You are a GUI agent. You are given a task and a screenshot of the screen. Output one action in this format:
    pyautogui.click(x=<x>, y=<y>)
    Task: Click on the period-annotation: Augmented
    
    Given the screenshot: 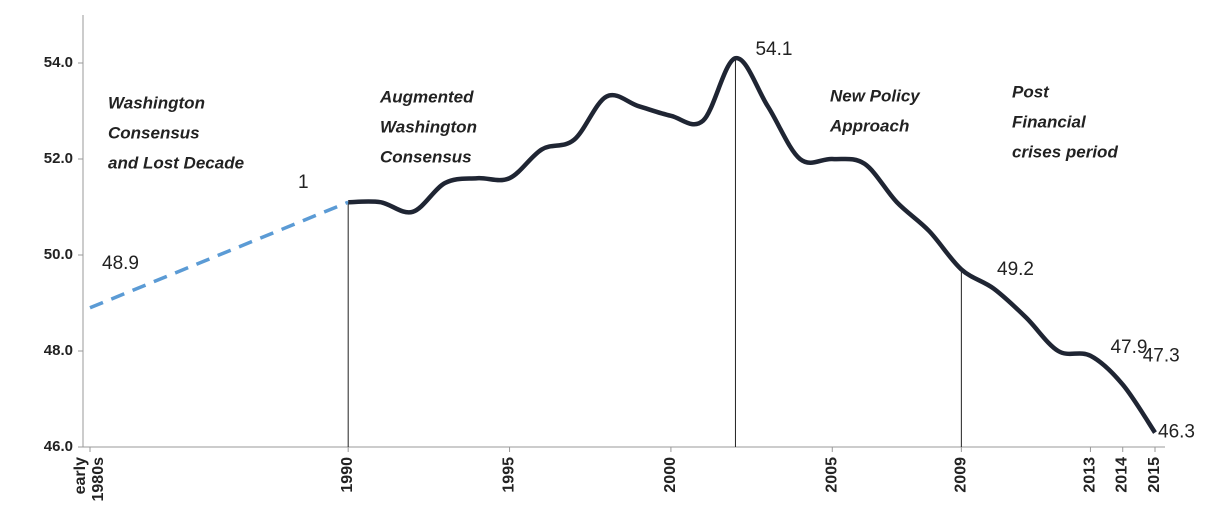 What is the action you would take?
    pyautogui.click(x=426, y=96)
    